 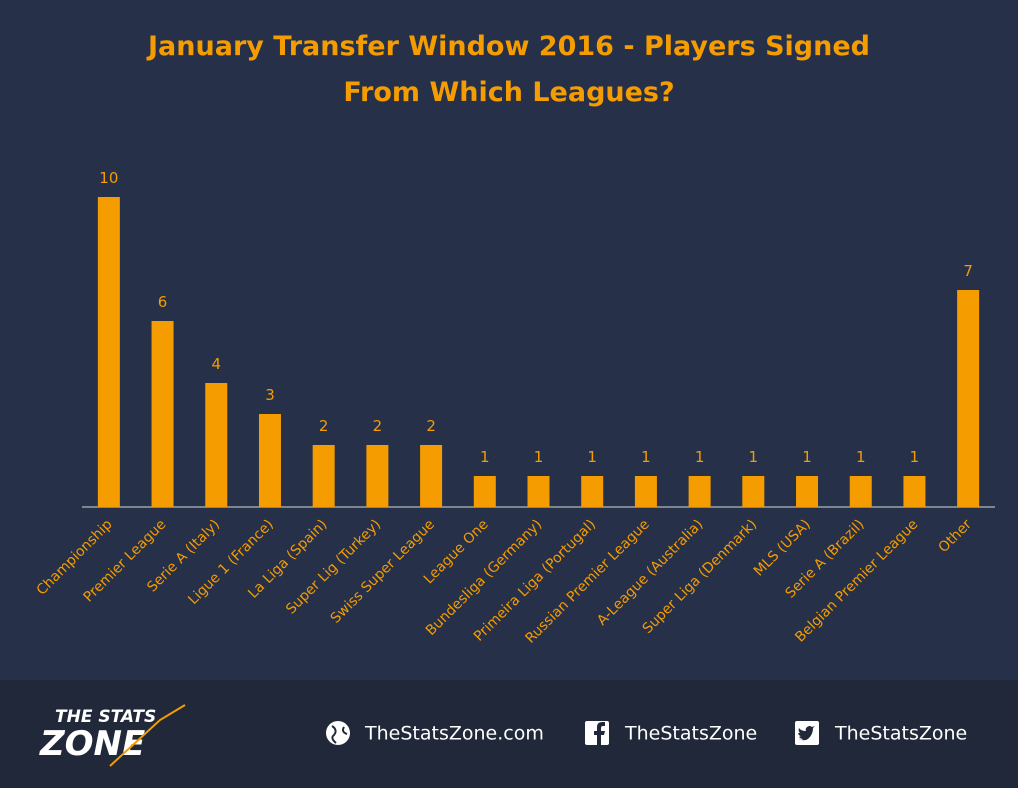 I want to click on footer-background, so click(x=509, y=734).